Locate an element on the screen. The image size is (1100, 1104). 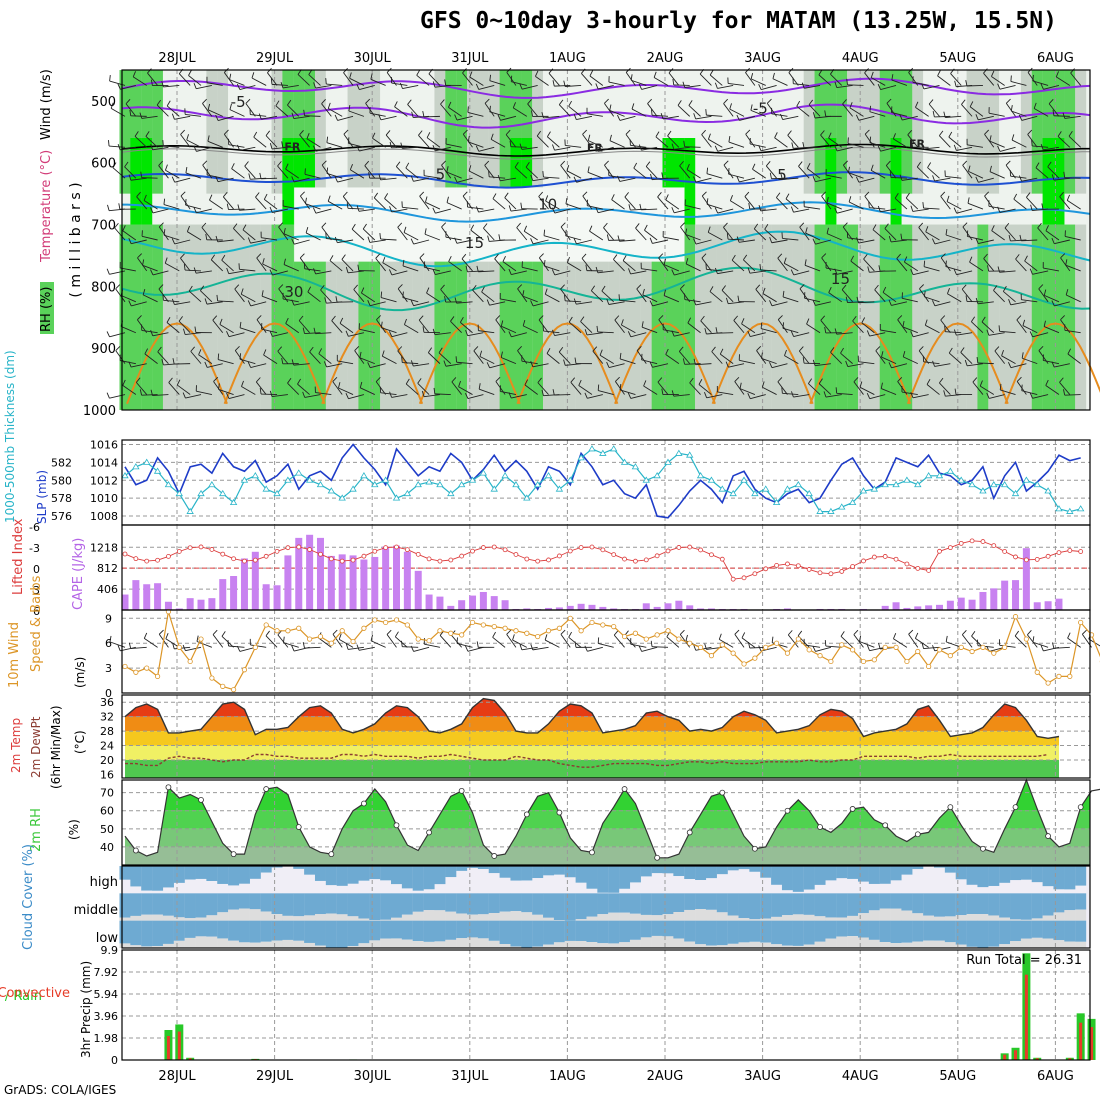
pressure-tick-label: 1000 is located at coordinates (99, 411).